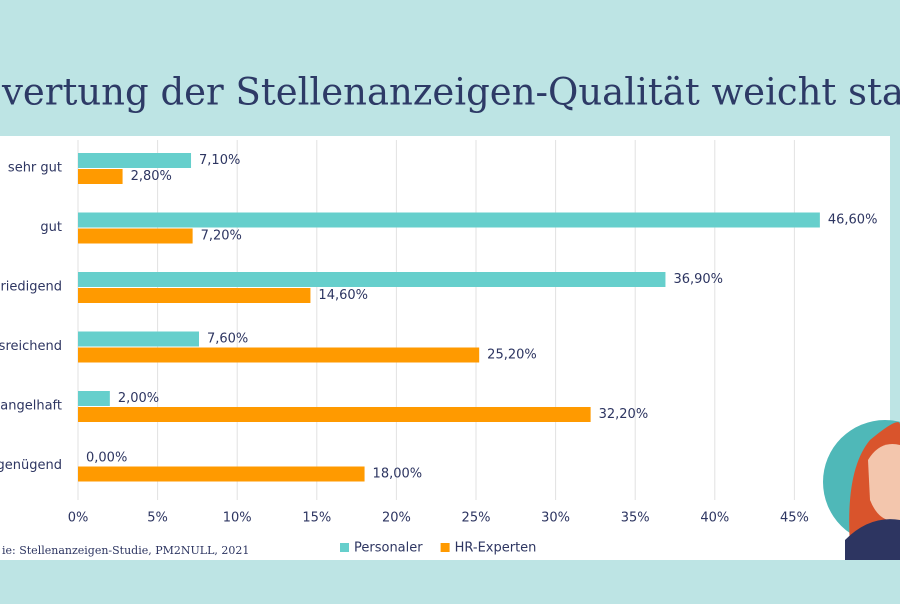 The image size is (900, 604). What do you see at coordinates (227, 339) in the screenshot?
I see `data-label: 7,60%` at bounding box center [227, 339].